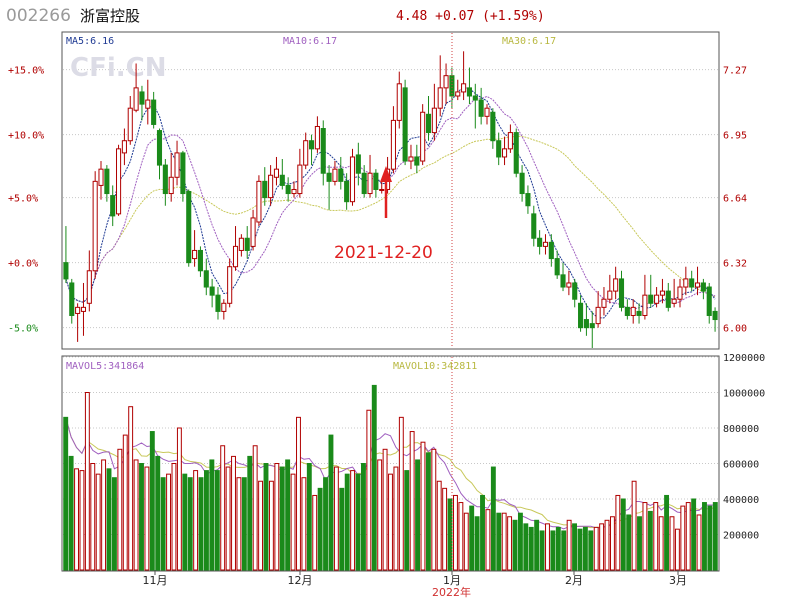 This screenshot has width=800, height=600. What do you see at coordinates (310, 41) in the screenshot?
I see `ma10-legend: MA10:6.17` at bounding box center [310, 41].